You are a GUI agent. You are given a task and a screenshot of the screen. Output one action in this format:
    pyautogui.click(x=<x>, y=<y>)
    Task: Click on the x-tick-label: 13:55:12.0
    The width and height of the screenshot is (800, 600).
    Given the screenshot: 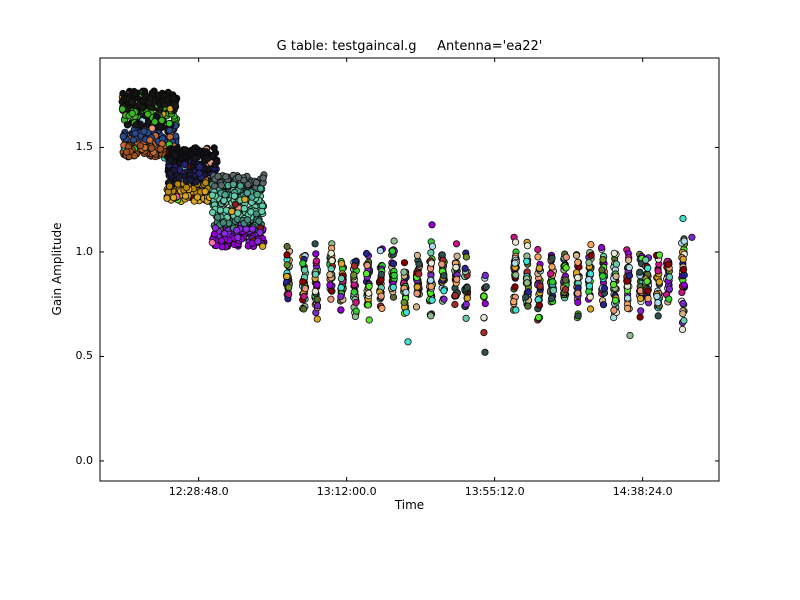 What is the action you would take?
    pyautogui.click(x=494, y=491)
    